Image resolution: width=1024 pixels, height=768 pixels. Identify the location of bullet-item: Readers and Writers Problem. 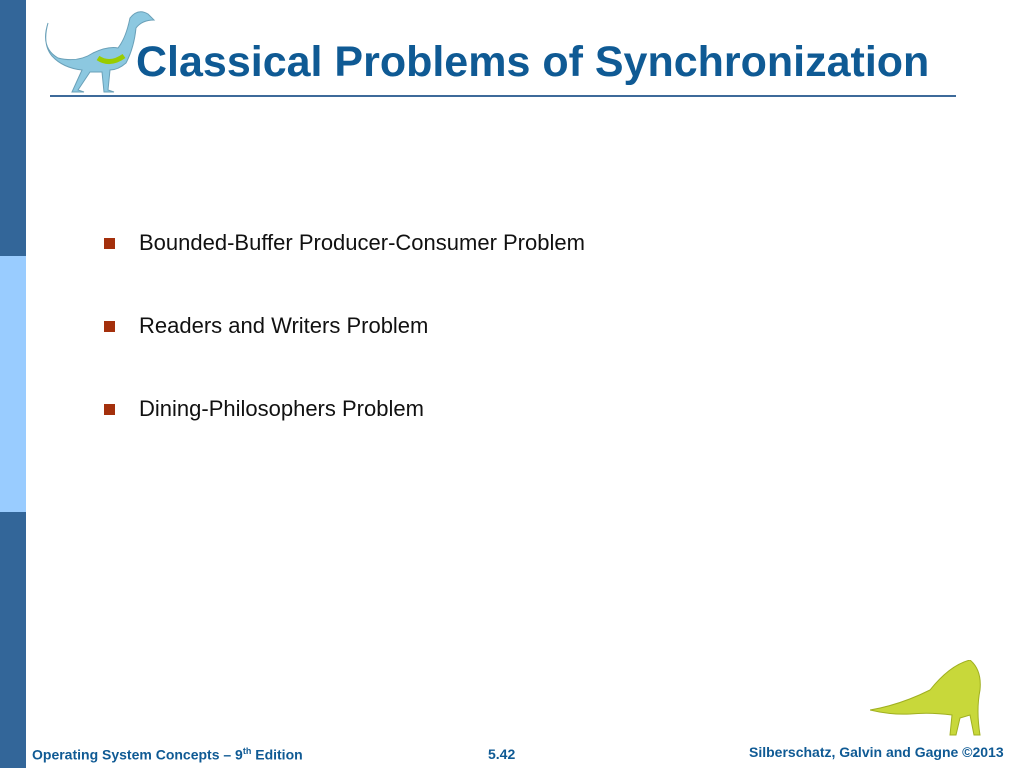
(344, 326).